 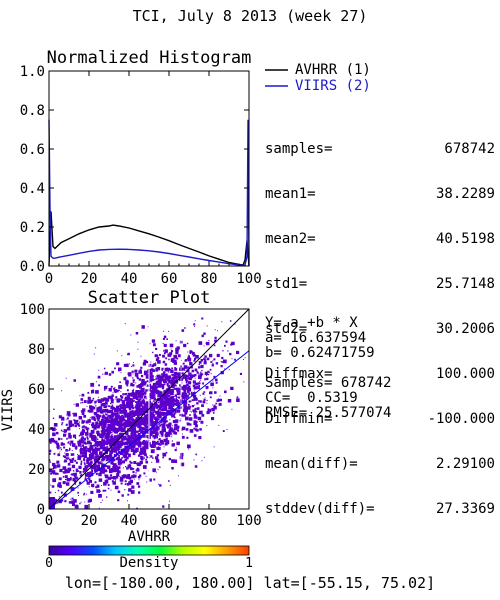 I want to click on stat-row: mean2= 40.5198, so click(x=380, y=239).